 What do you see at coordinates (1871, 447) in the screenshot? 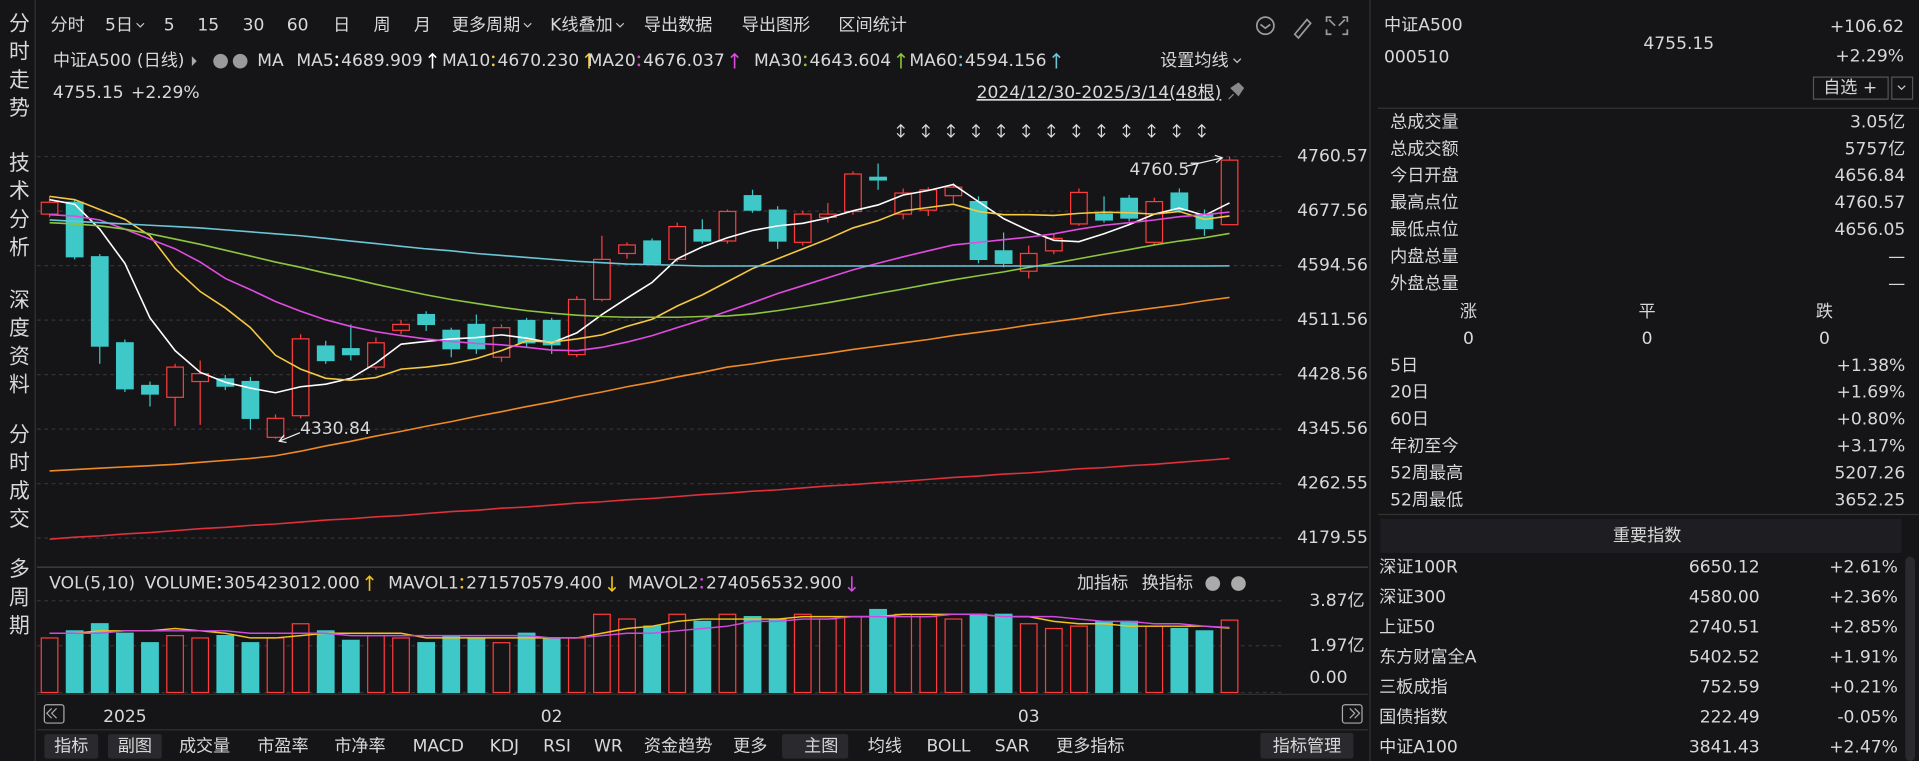
I see `return-value: +3.17%` at bounding box center [1871, 447].